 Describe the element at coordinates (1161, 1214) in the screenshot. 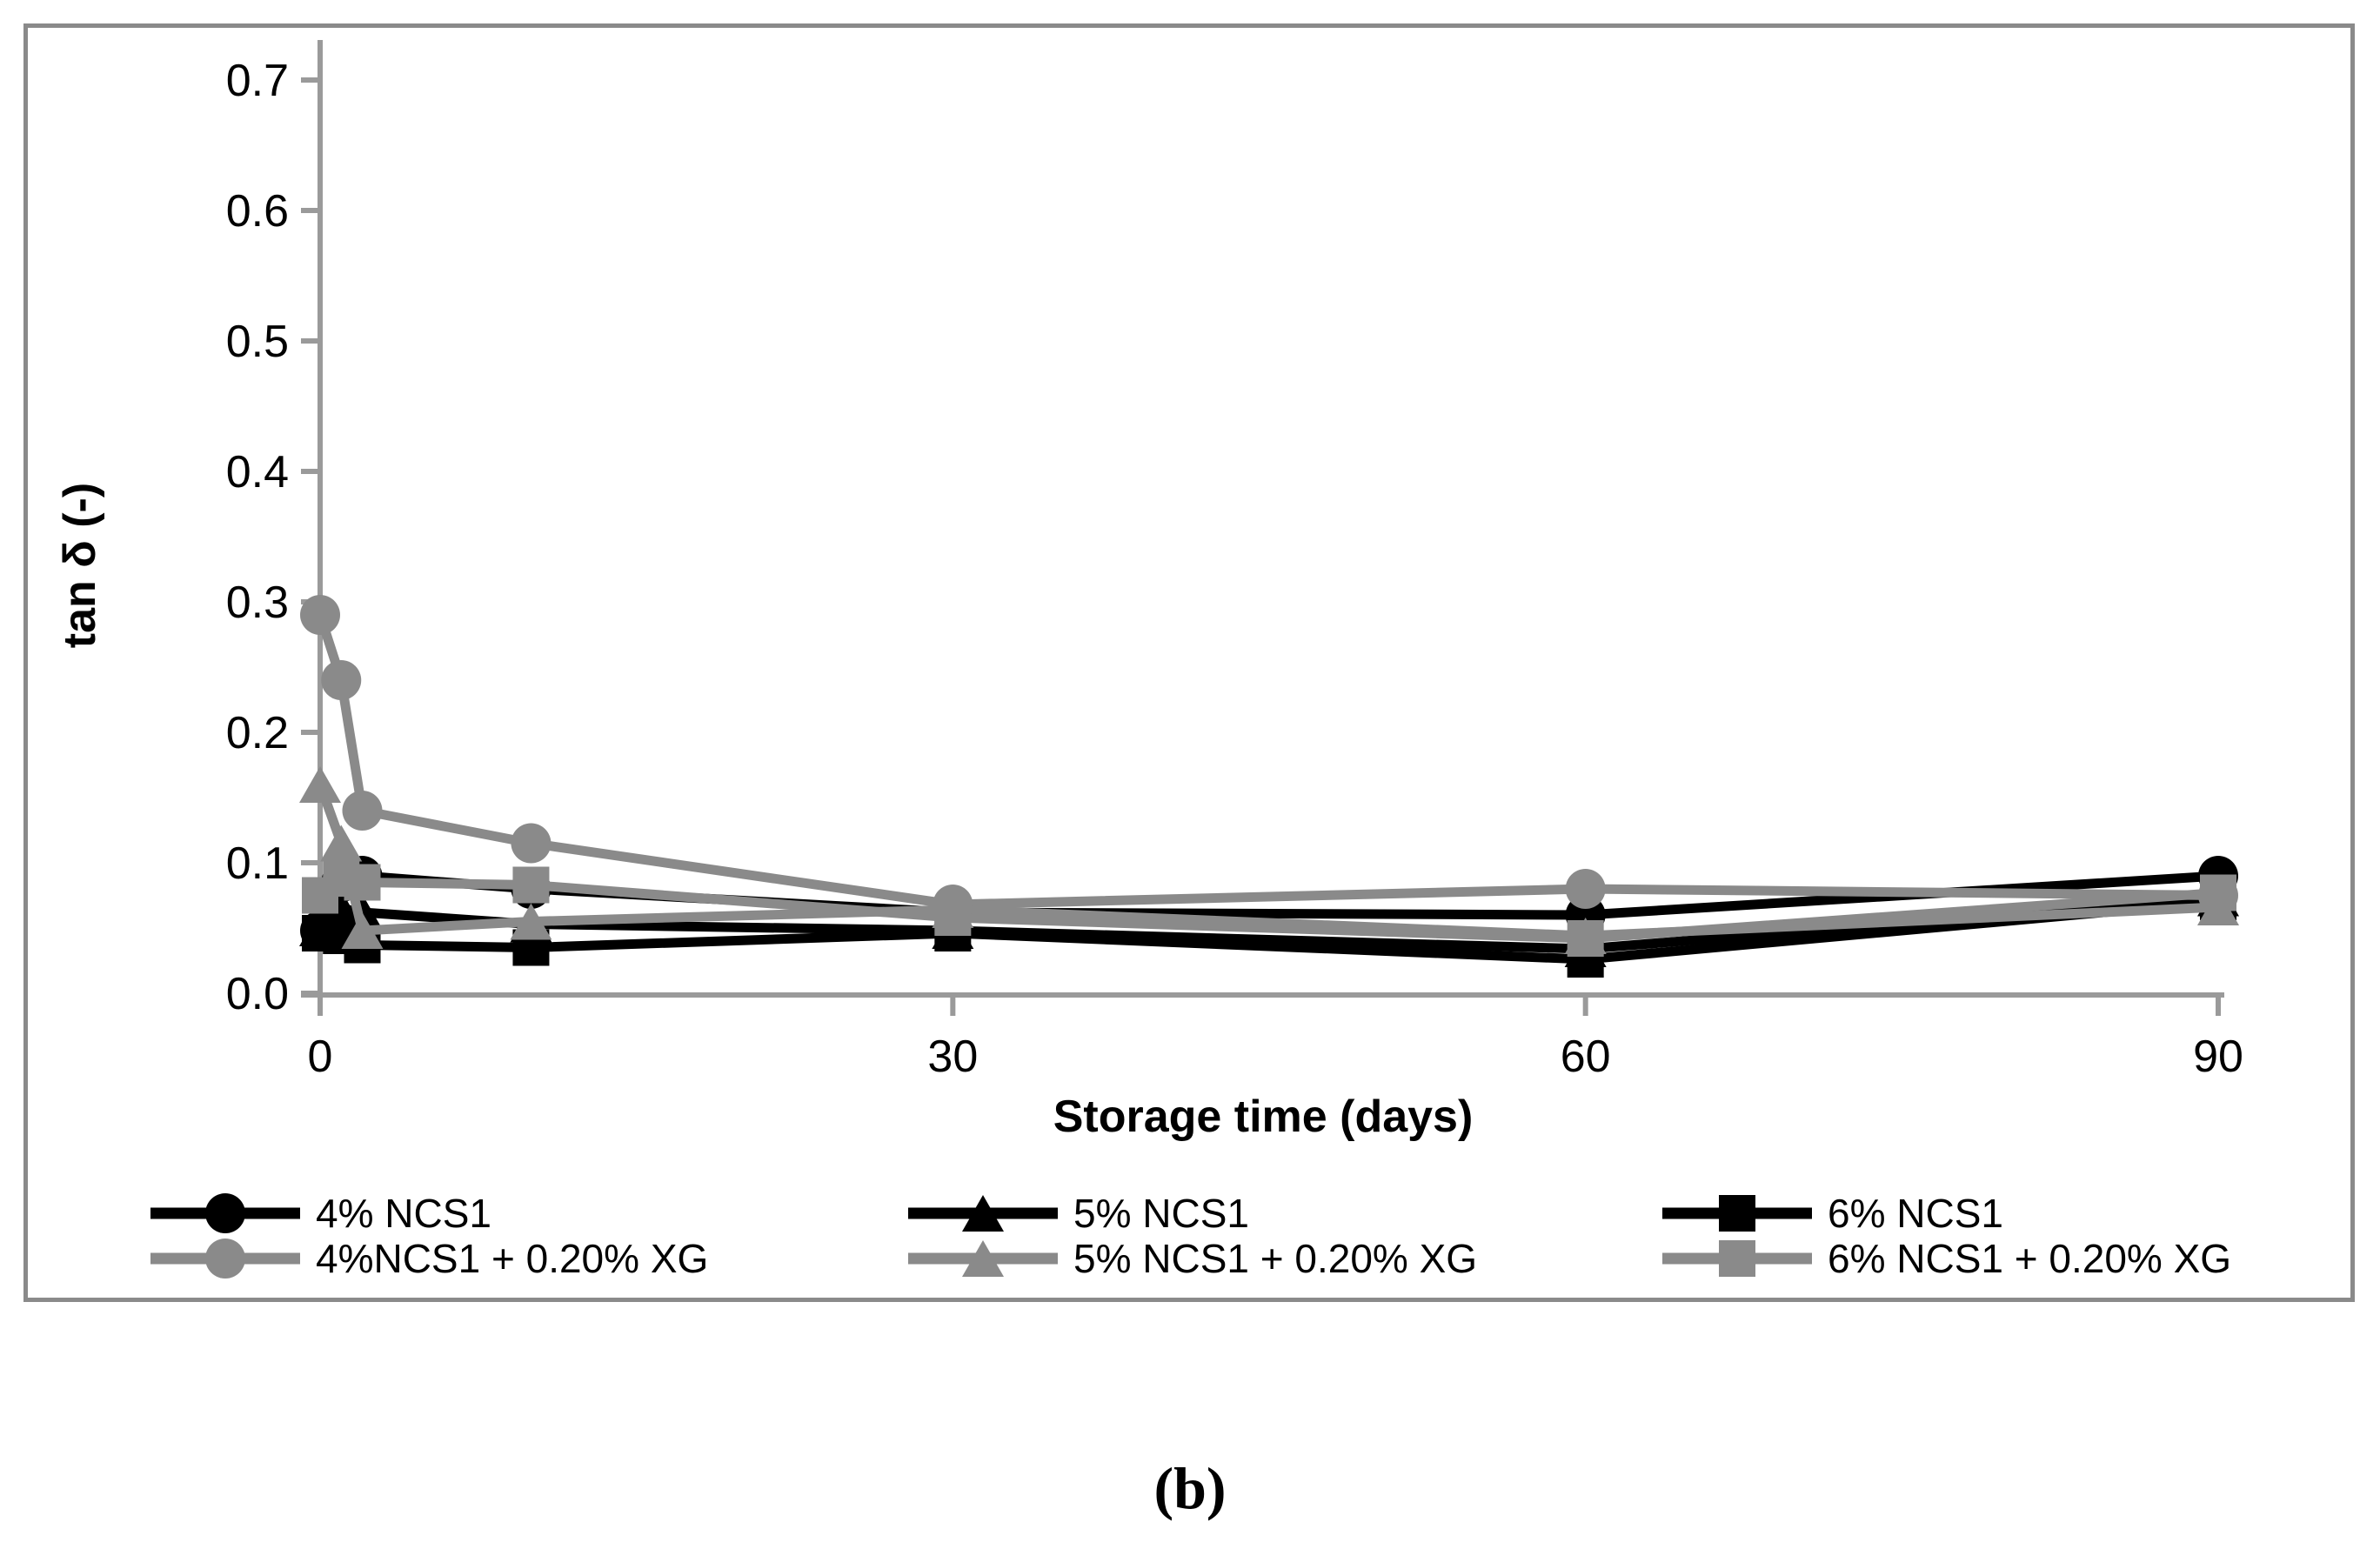

I see `legend-label: 5% NCS1` at that location.